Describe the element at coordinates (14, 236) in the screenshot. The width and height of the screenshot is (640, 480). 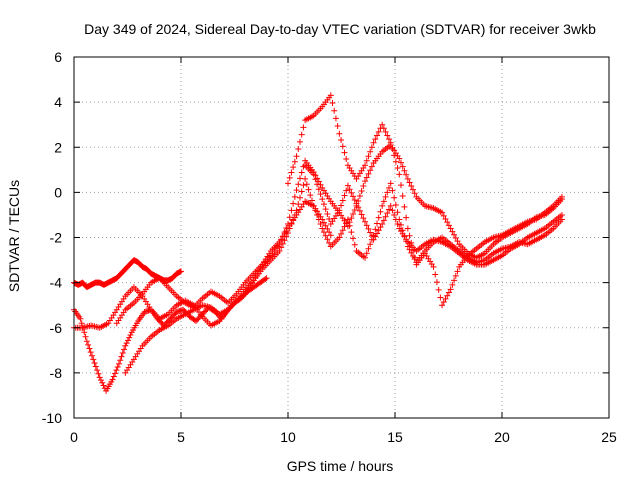
I see `y-axis-label: SDTVAR / TECUs` at that location.